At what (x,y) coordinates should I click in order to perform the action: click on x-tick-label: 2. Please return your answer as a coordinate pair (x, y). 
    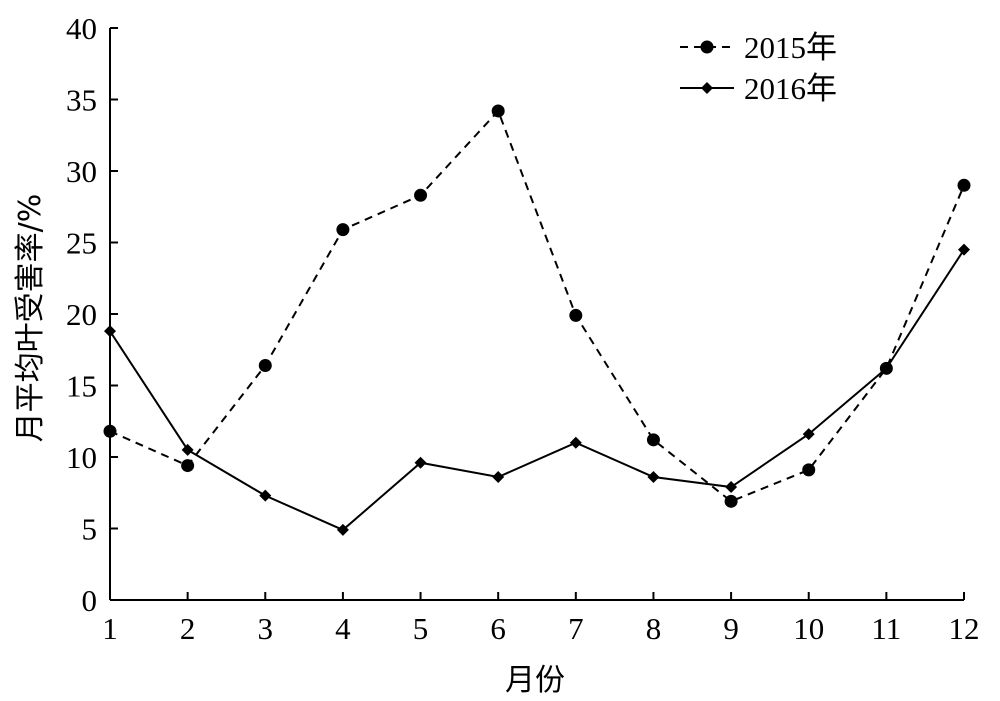
    Looking at the image, I should click on (188, 628).